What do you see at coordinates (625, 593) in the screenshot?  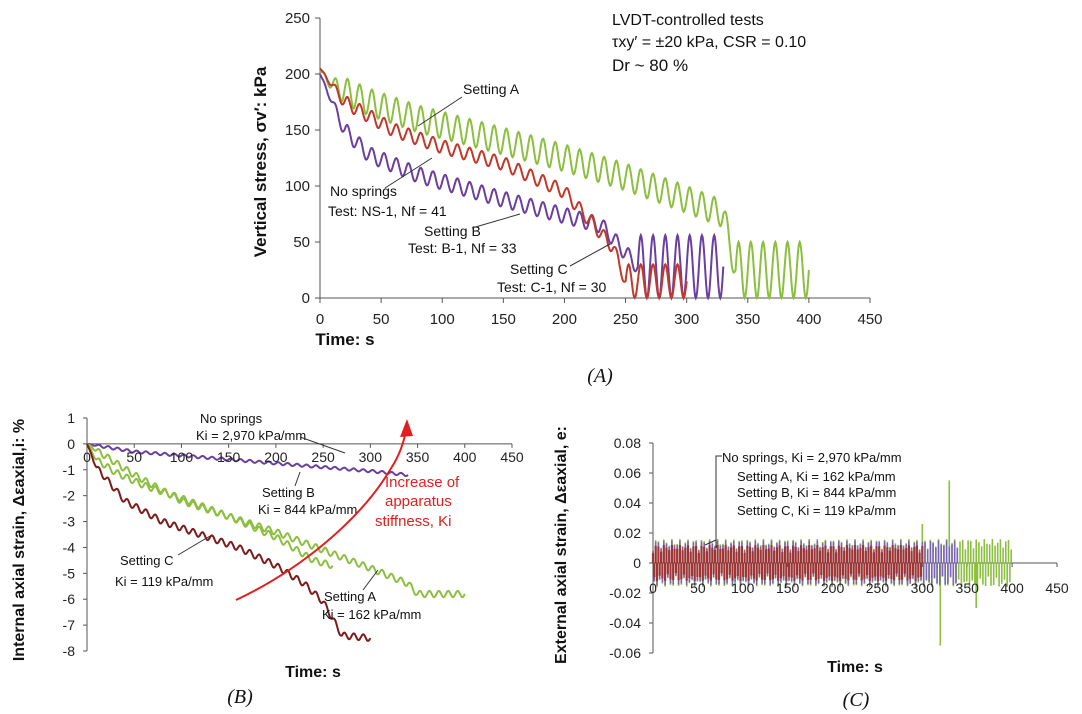 I see `panel-c-ytick-label: -0.02` at bounding box center [625, 593].